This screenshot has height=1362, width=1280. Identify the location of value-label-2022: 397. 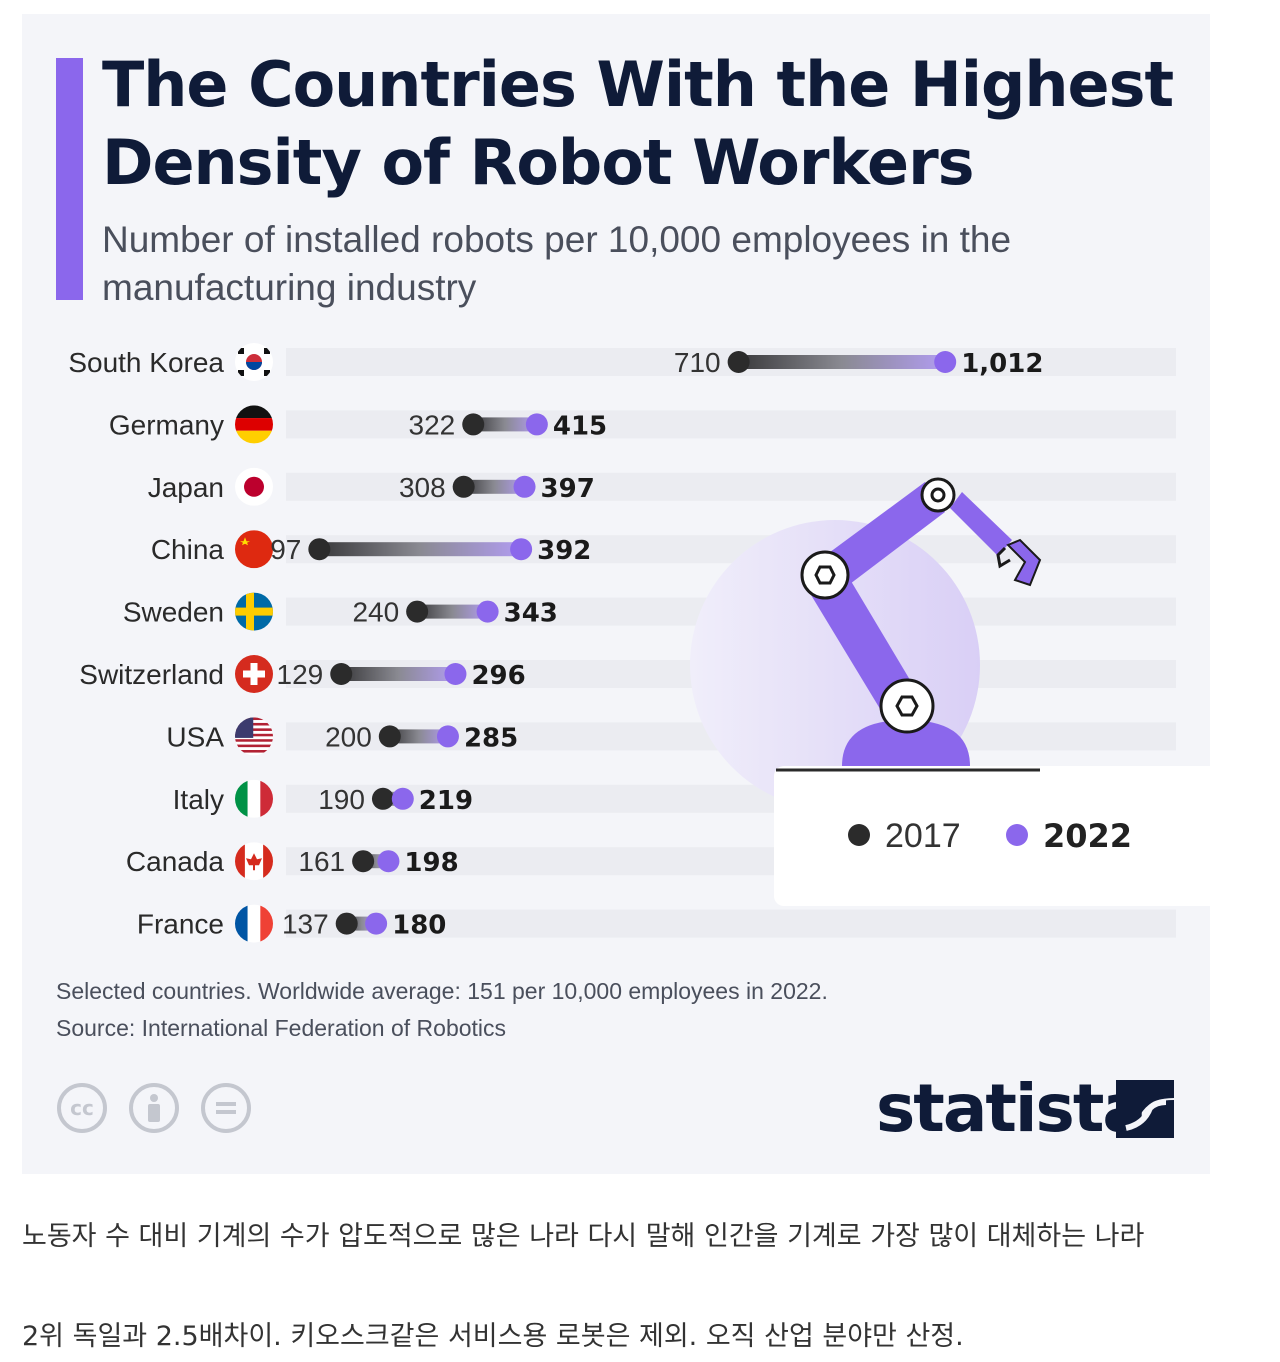
(568, 489).